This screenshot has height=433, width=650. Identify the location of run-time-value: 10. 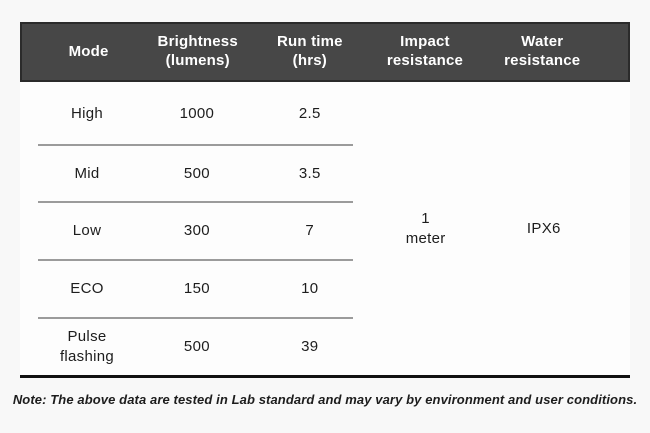
(310, 289).